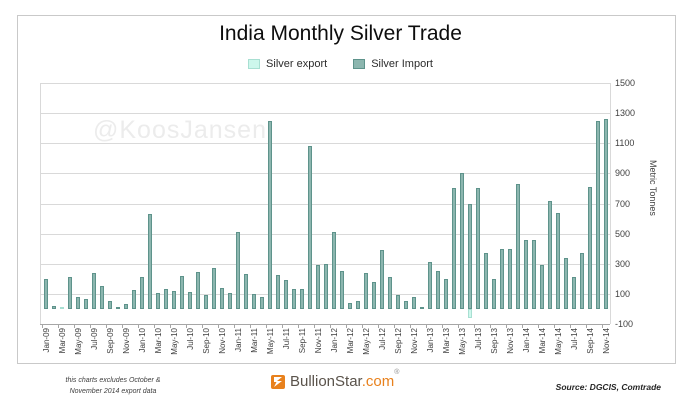  What do you see at coordinates (158, 341) in the screenshot?
I see `x-tick-label: Mar-10` at bounding box center [158, 341].